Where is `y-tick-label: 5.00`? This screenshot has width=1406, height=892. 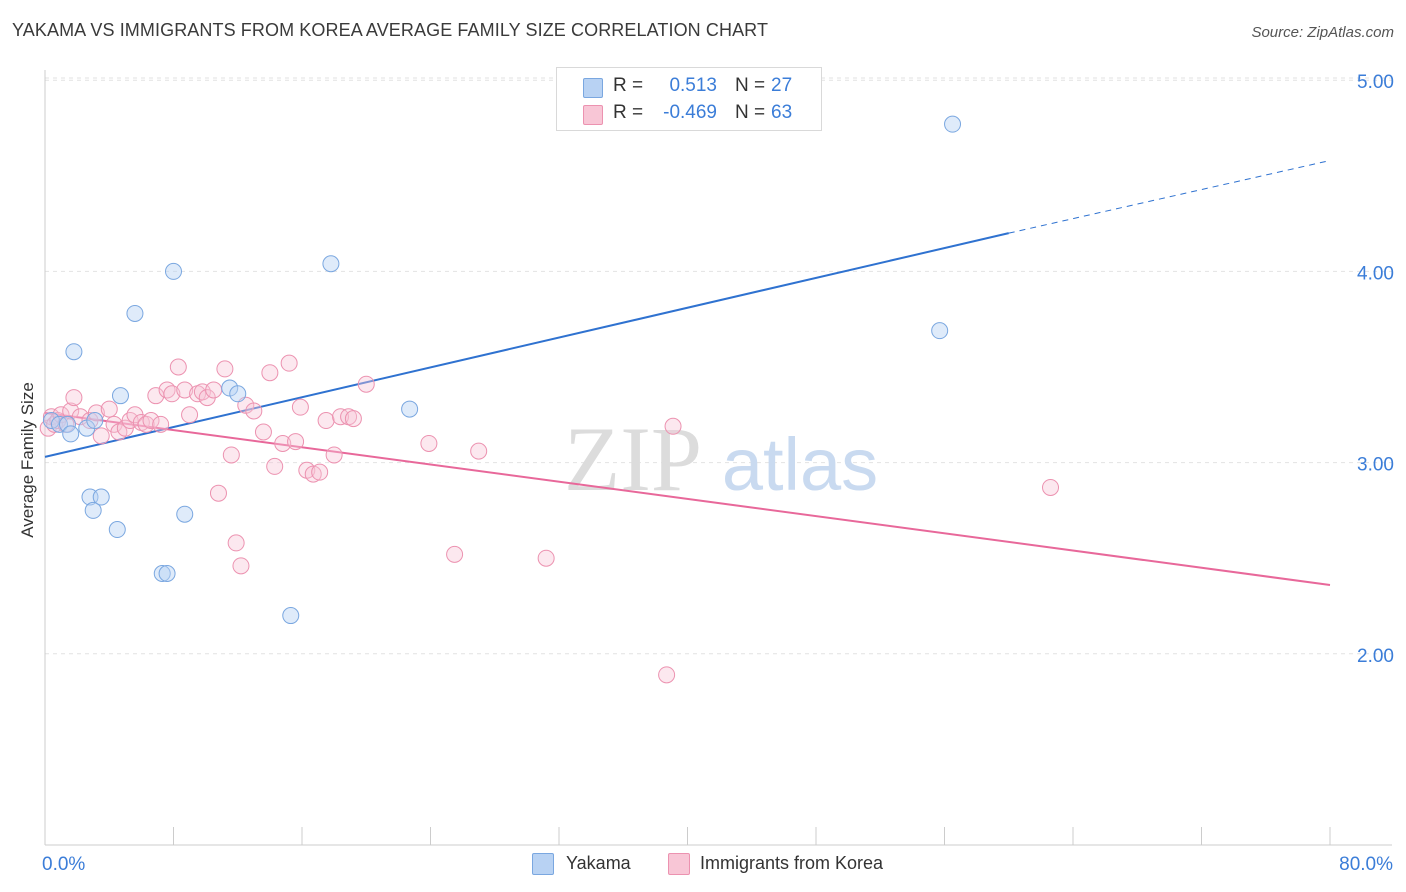
y-tick-label: 5.00 is located at coordinates (1375, 82).